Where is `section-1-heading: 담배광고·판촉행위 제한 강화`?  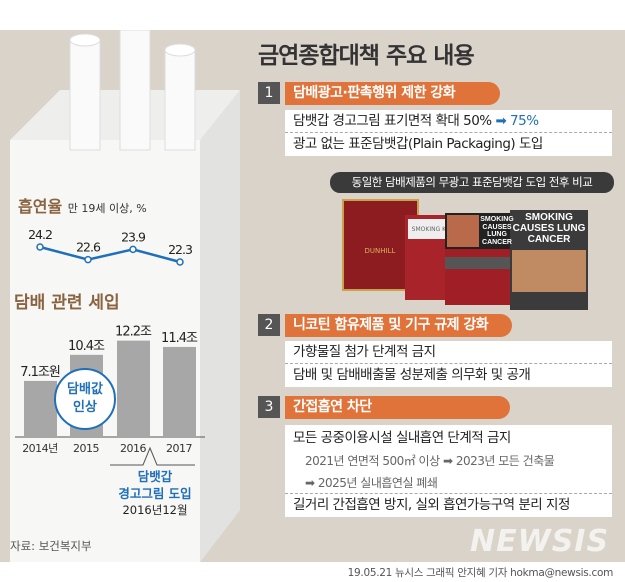
section-1-heading: 담배광고·판촉행위 제한 강화 is located at coordinates (392, 93).